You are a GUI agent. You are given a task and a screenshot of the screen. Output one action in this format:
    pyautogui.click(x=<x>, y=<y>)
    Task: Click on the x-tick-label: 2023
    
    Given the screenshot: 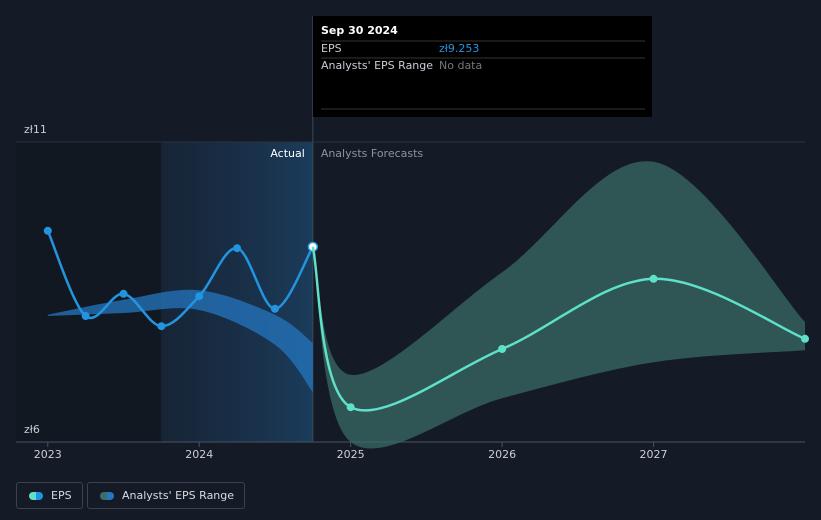 What is the action you would take?
    pyautogui.click(x=48, y=454)
    